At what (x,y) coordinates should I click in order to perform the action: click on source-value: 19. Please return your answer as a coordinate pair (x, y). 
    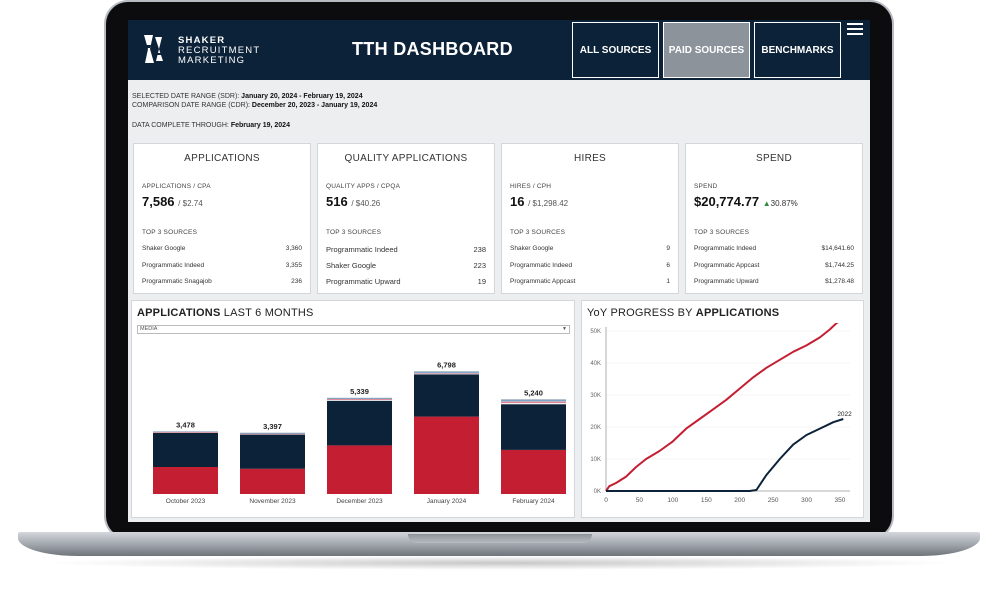
    Looking at the image, I should click on (481, 281).